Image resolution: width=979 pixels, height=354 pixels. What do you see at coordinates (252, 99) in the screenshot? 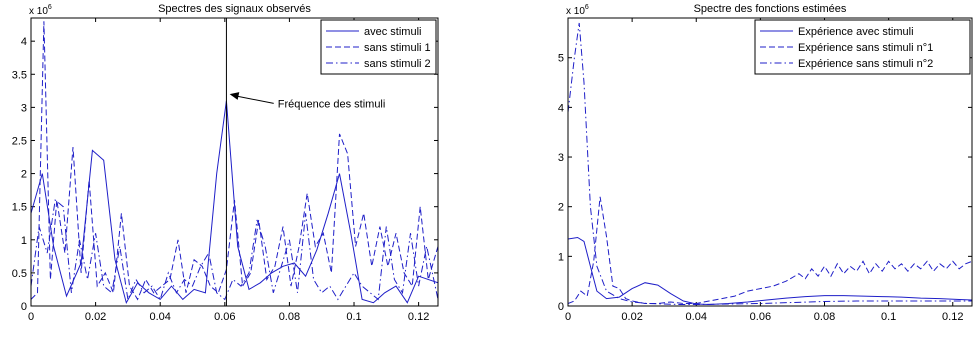
I see `annotation-arrow-line` at bounding box center [252, 99].